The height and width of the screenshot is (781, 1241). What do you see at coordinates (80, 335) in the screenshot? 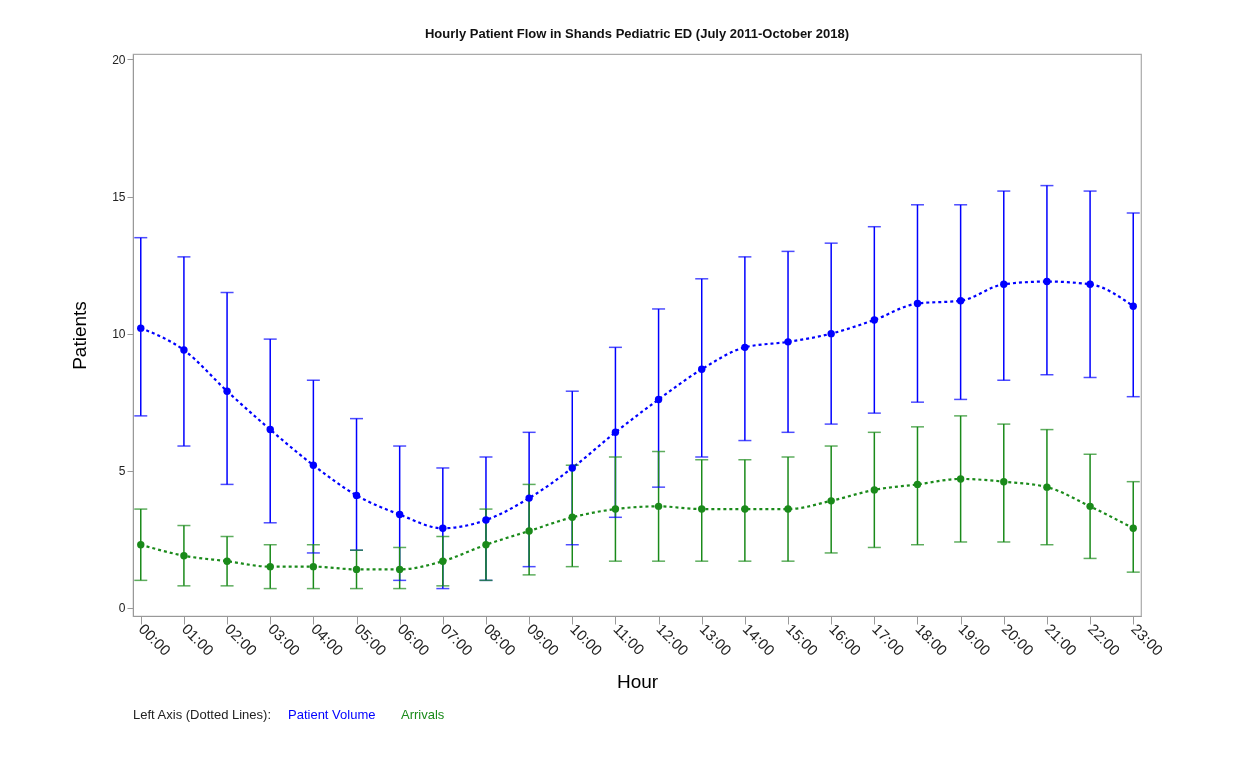
I see `y-axis-title: Patients` at bounding box center [80, 335].